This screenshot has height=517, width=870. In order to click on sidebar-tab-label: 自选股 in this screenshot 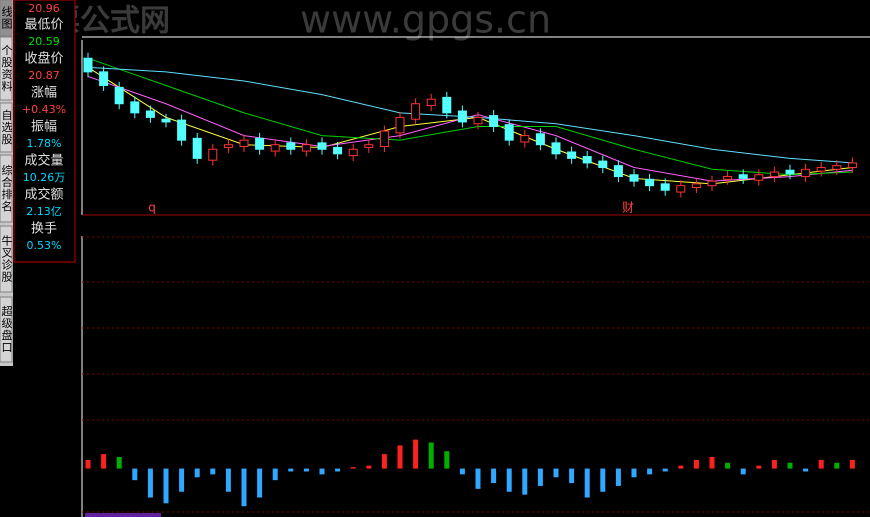, I will do `click(6, 127)`.